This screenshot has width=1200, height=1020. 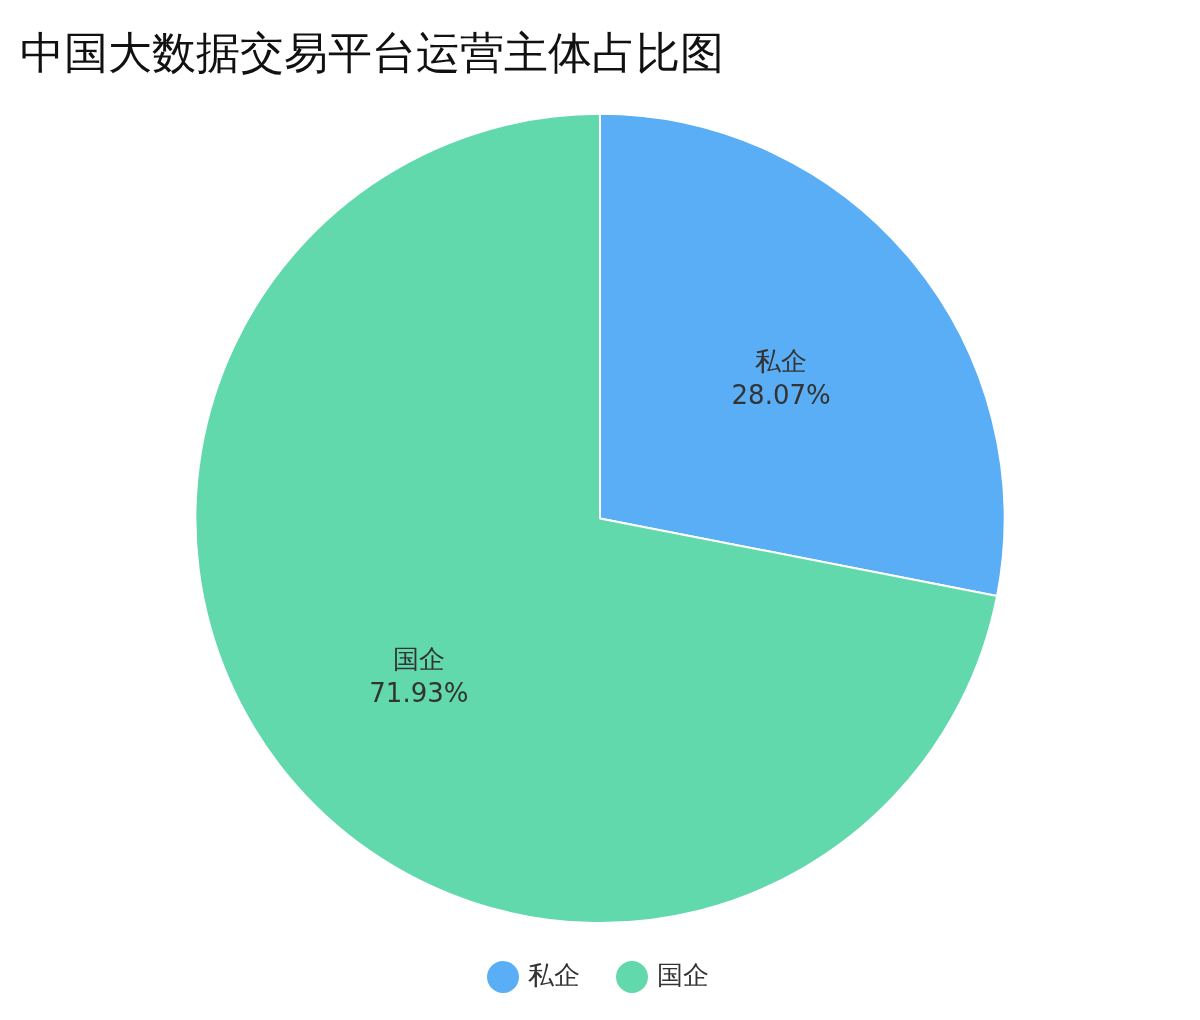 What do you see at coordinates (781, 394) in the screenshot?
I see `data-label: 28.07%` at bounding box center [781, 394].